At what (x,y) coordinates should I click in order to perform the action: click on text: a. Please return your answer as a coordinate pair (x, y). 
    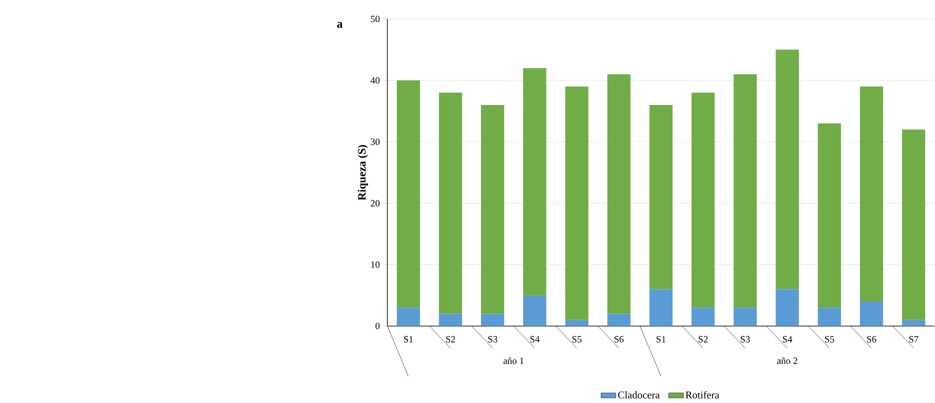
    Looking at the image, I should click on (340, 25).